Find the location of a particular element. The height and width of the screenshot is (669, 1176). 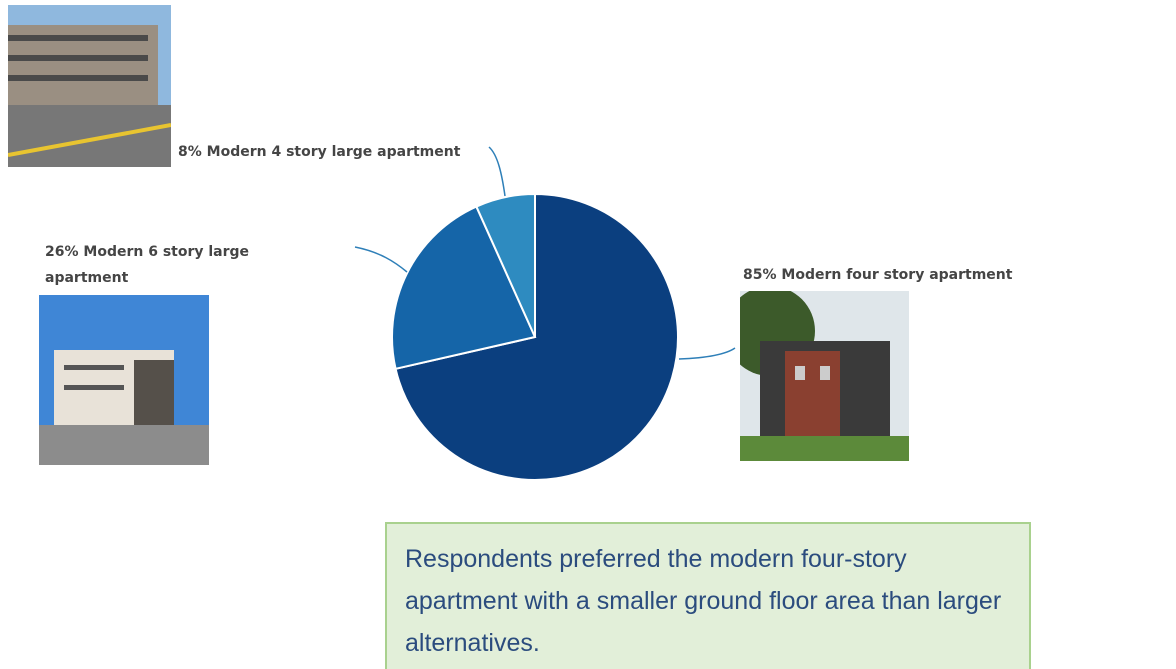

category-label: Modern 6 story large apartment is located at coordinates (147, 265).